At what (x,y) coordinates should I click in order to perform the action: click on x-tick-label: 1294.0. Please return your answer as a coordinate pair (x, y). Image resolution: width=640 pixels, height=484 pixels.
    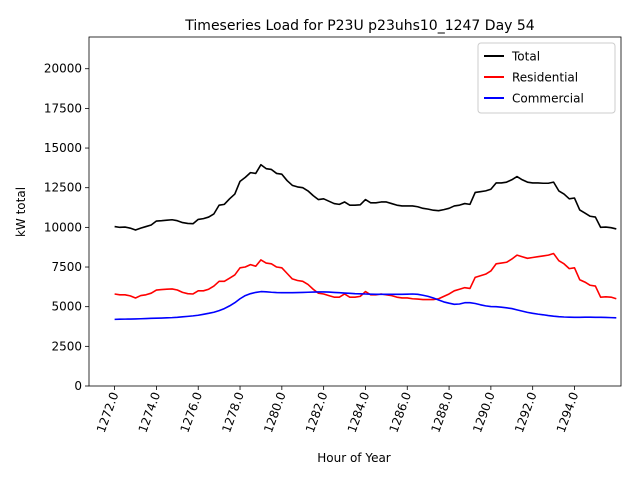
    Looking at the image, I should click on (568, 412).